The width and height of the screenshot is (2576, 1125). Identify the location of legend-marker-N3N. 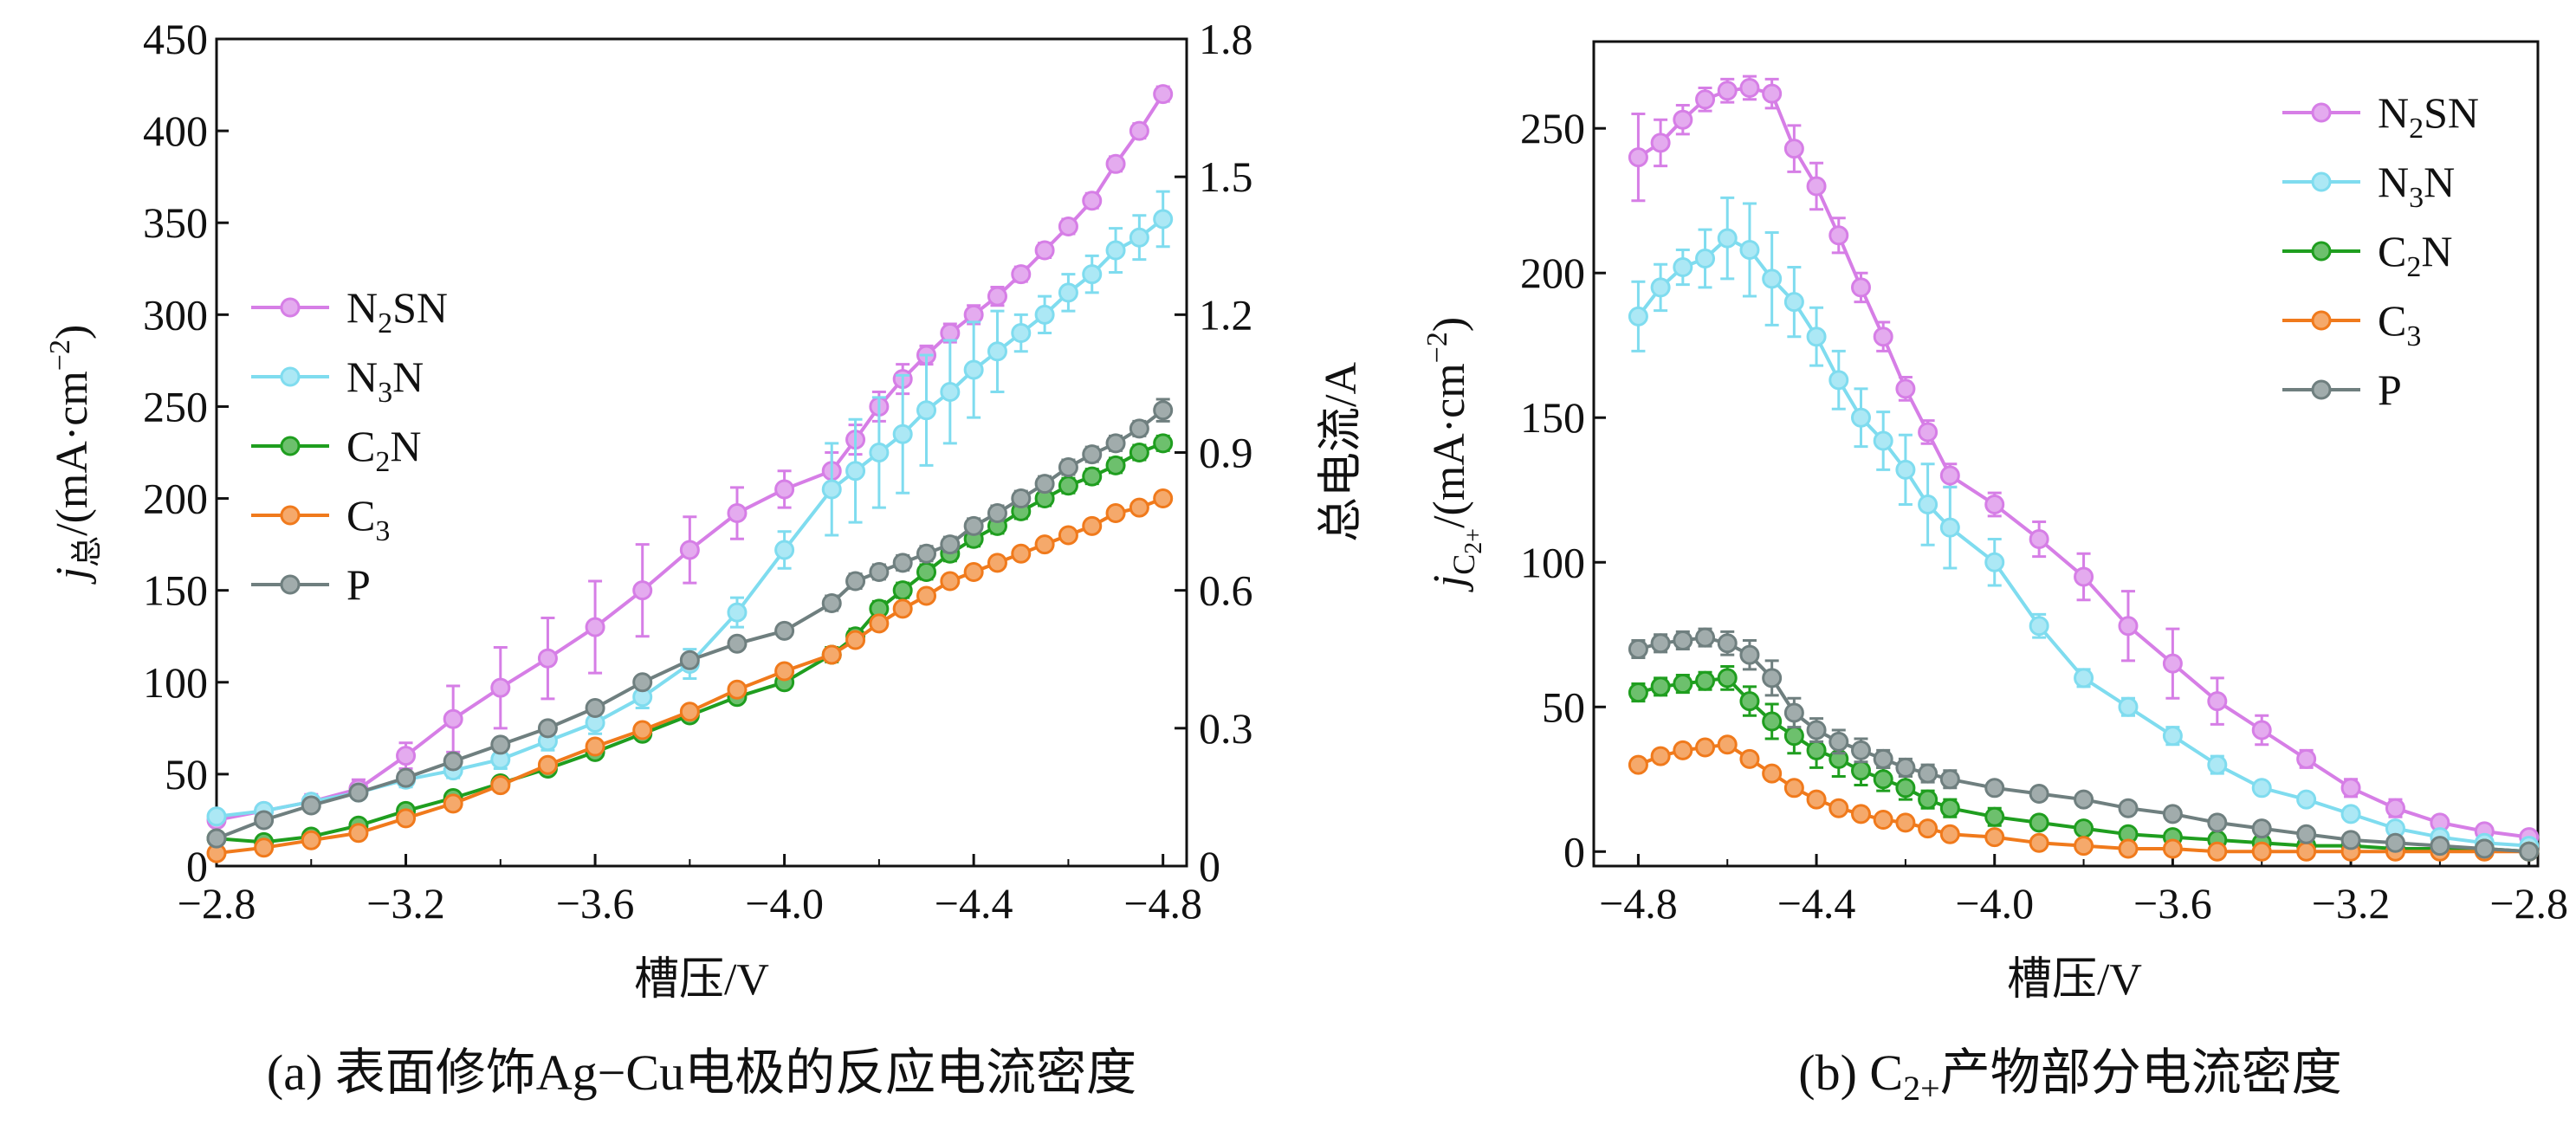
(290, 376).